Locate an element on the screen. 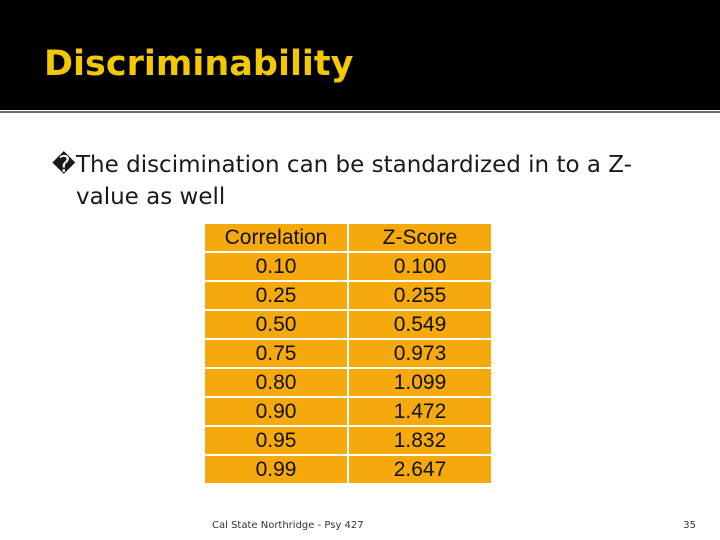  table-row: 0.25 0.255 is located at coordinates (348, 295).